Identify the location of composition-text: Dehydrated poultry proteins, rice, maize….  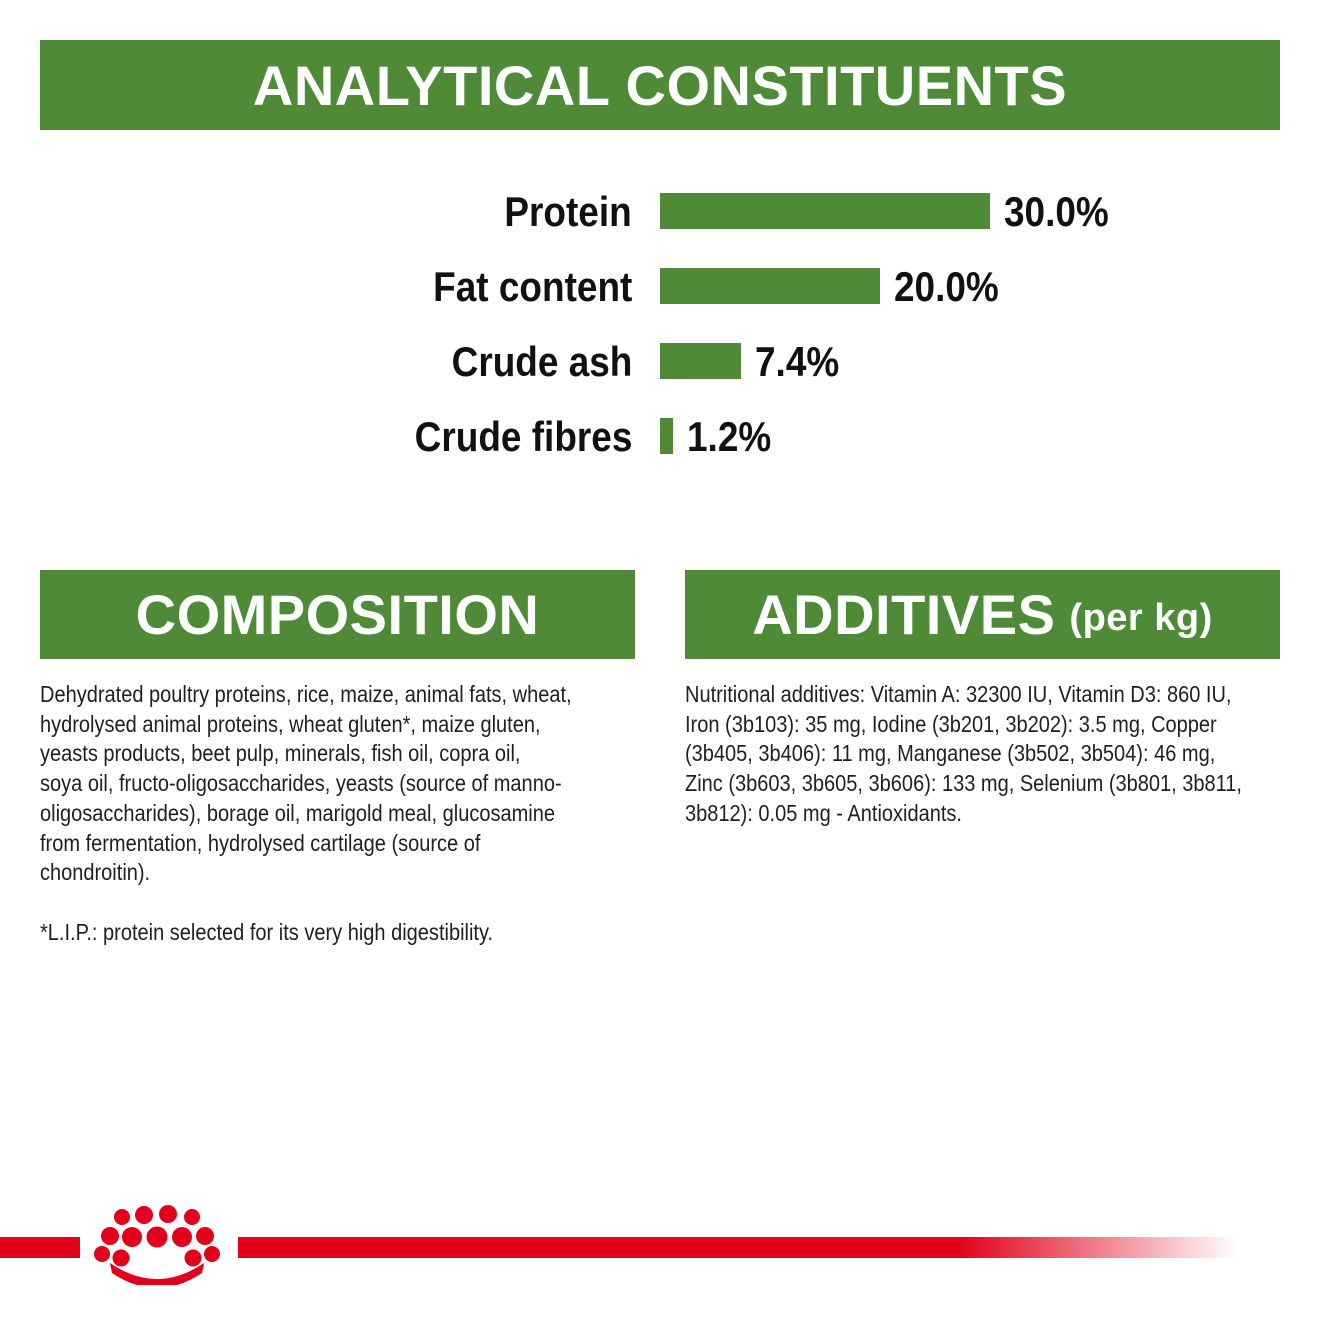
(306, 783).